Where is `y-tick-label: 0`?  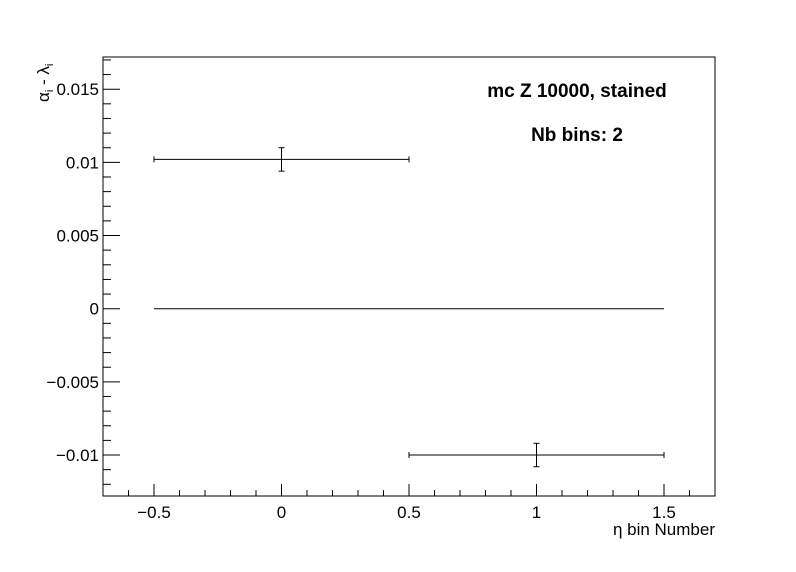 y-tick-label: 0 is located at coordinates (94, 309).